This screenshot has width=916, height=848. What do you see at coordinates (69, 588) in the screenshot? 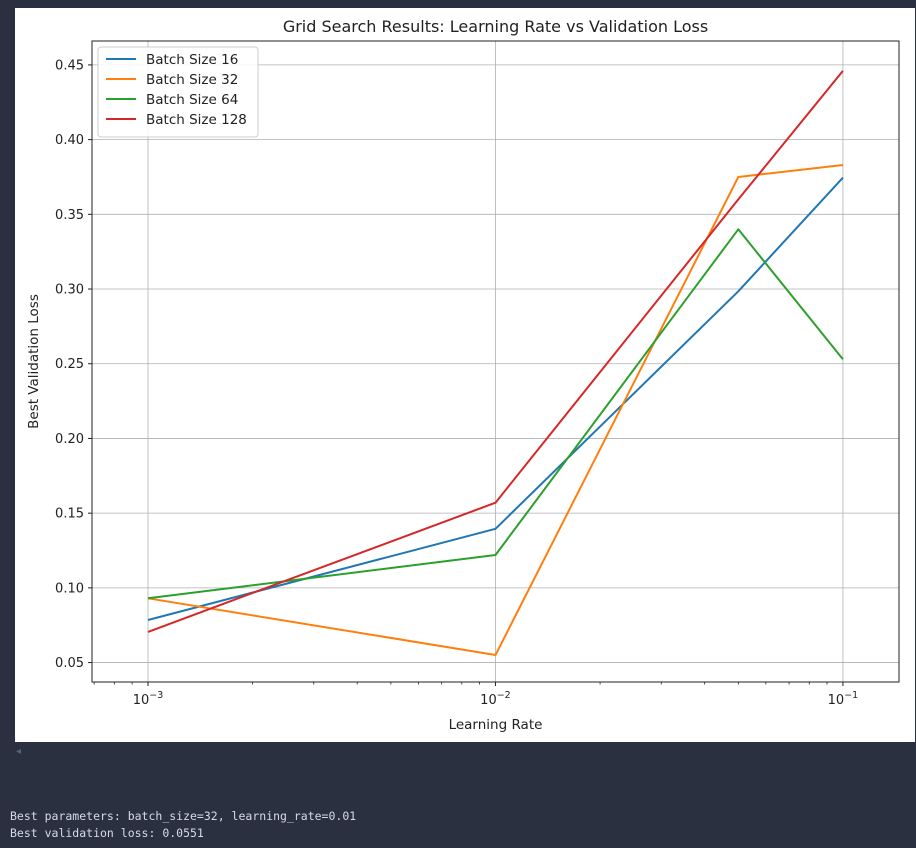
I see `y-tick-label-1: 0.10` at bounding box center [69, 588].